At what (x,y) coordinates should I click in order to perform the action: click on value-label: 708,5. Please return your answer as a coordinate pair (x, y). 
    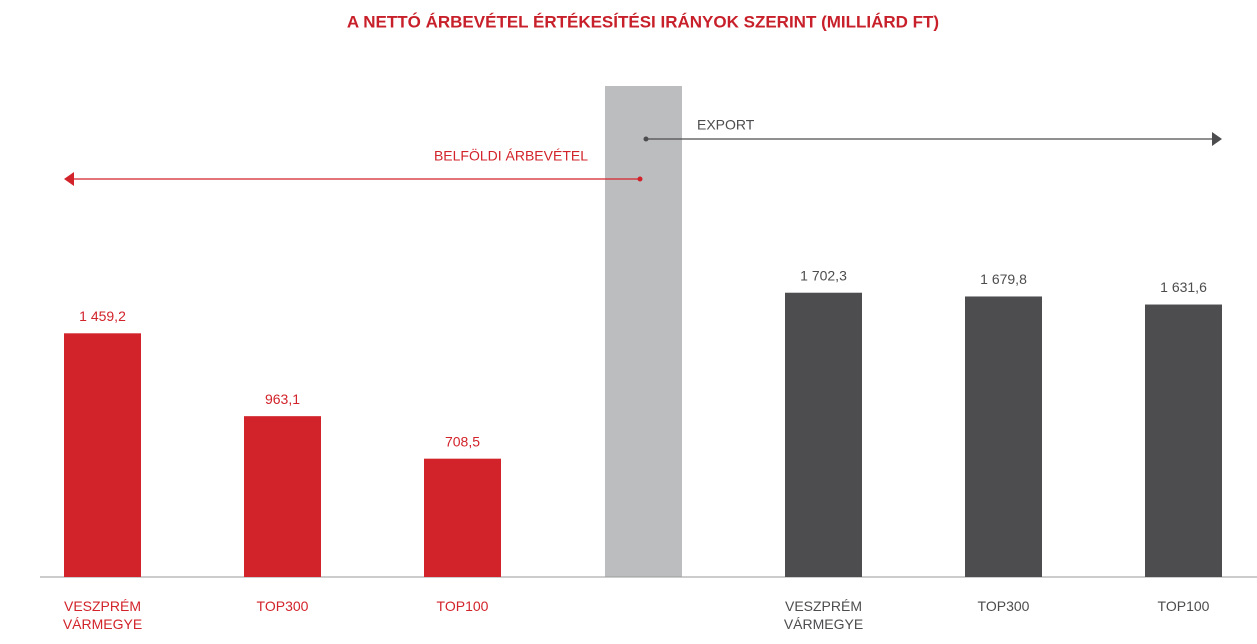
    Looking at the image, I should click on (462, 441).